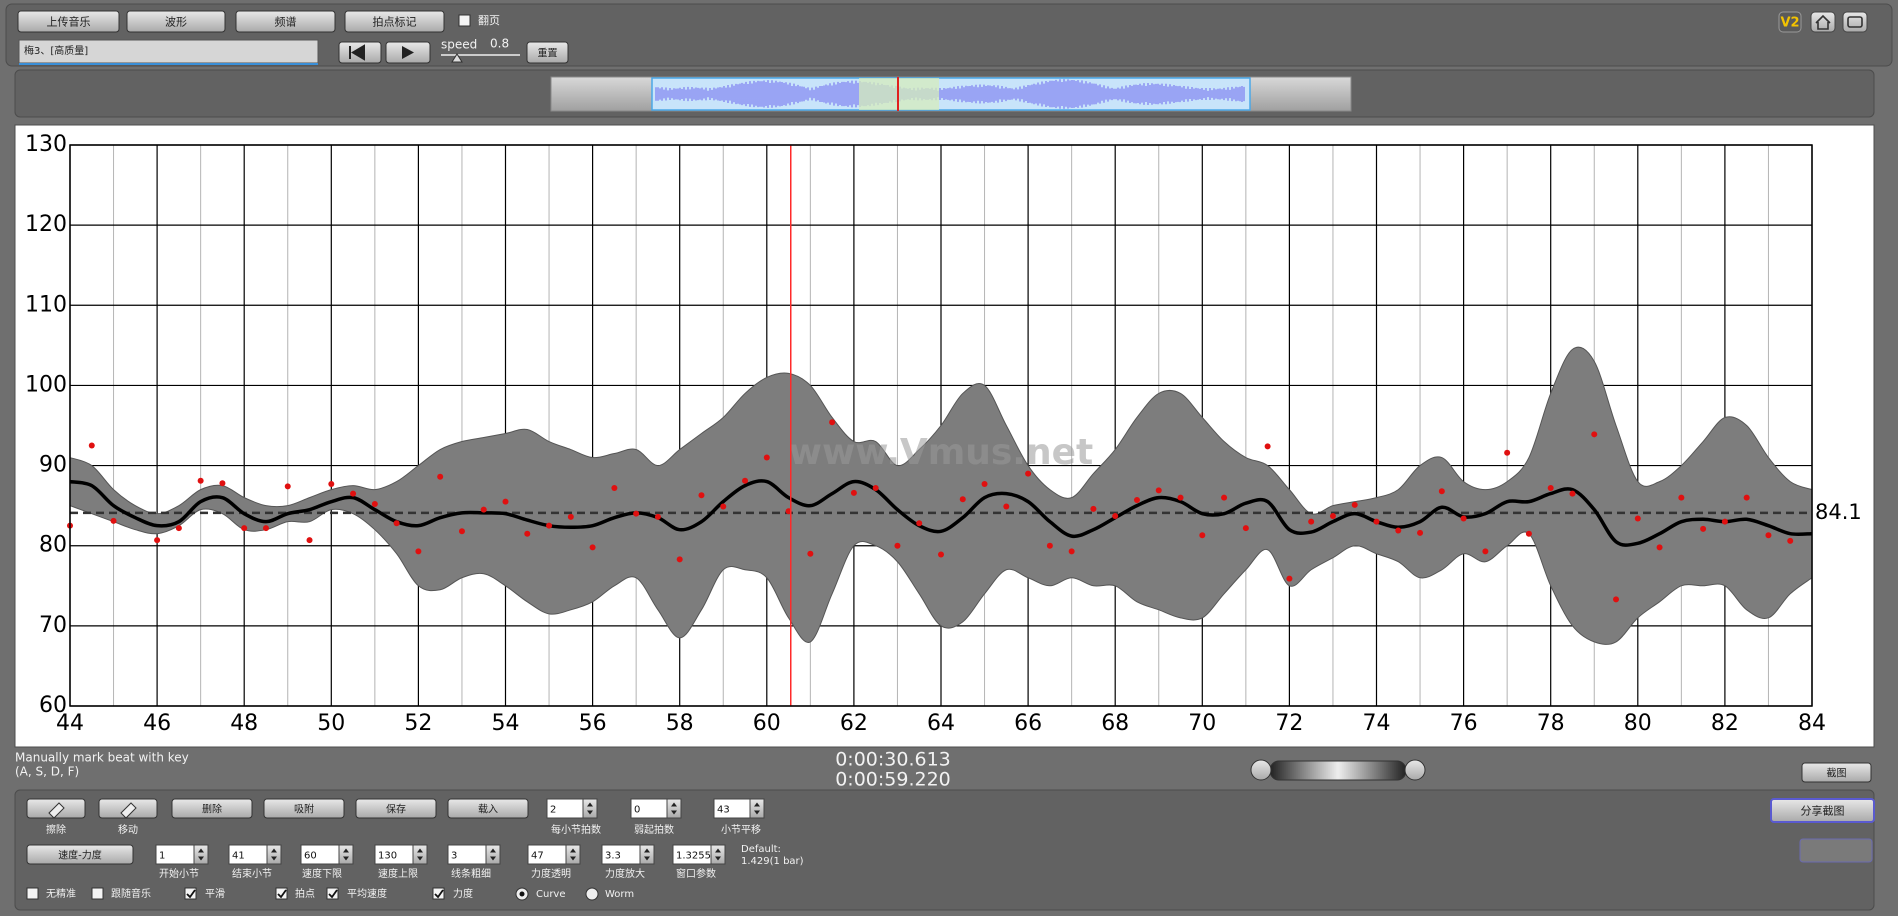 Image resolution: width=1898 pixels, height=916 pixels. I want to click on player-right, so click(1415, 770).